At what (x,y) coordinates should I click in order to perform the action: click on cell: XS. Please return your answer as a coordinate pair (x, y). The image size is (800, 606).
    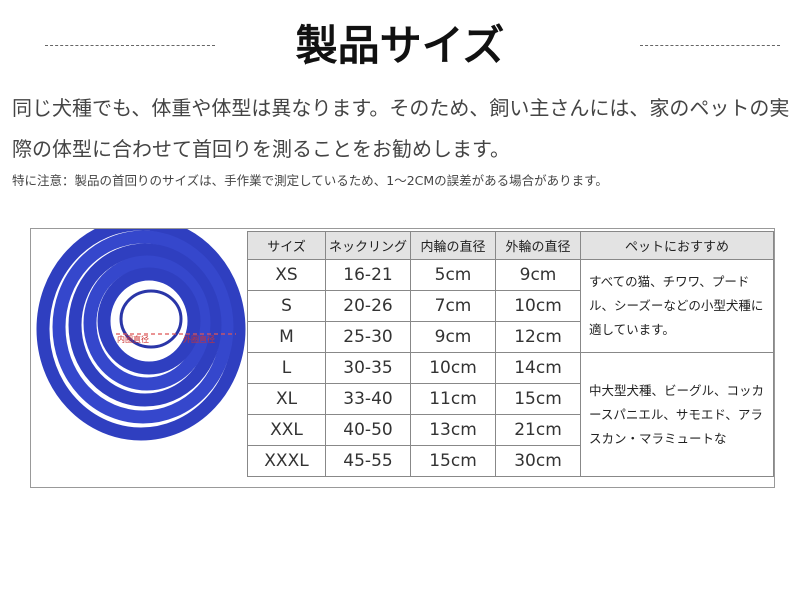
    Looking at the image, I should click on (286, 275).